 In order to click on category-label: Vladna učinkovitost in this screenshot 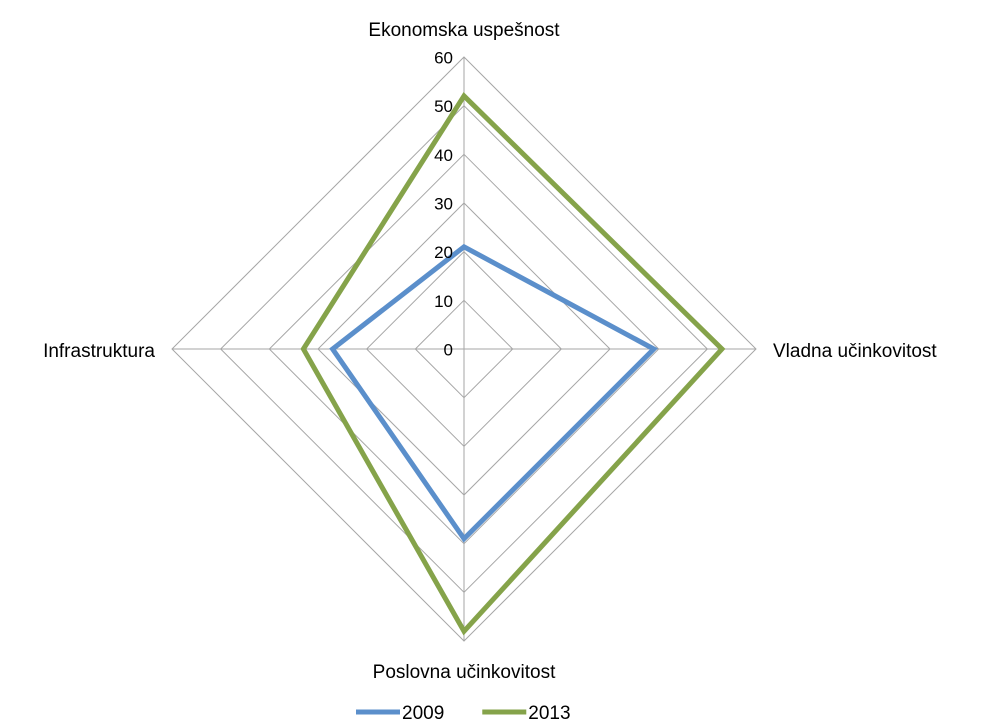, I will do `click(855, 351)`.